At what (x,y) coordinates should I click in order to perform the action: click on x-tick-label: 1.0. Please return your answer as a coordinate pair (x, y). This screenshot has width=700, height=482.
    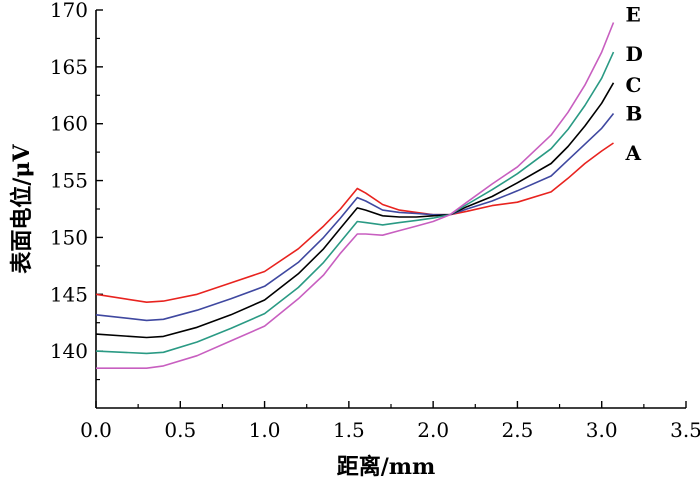
    Looking at the image, I should click on (265, 430).